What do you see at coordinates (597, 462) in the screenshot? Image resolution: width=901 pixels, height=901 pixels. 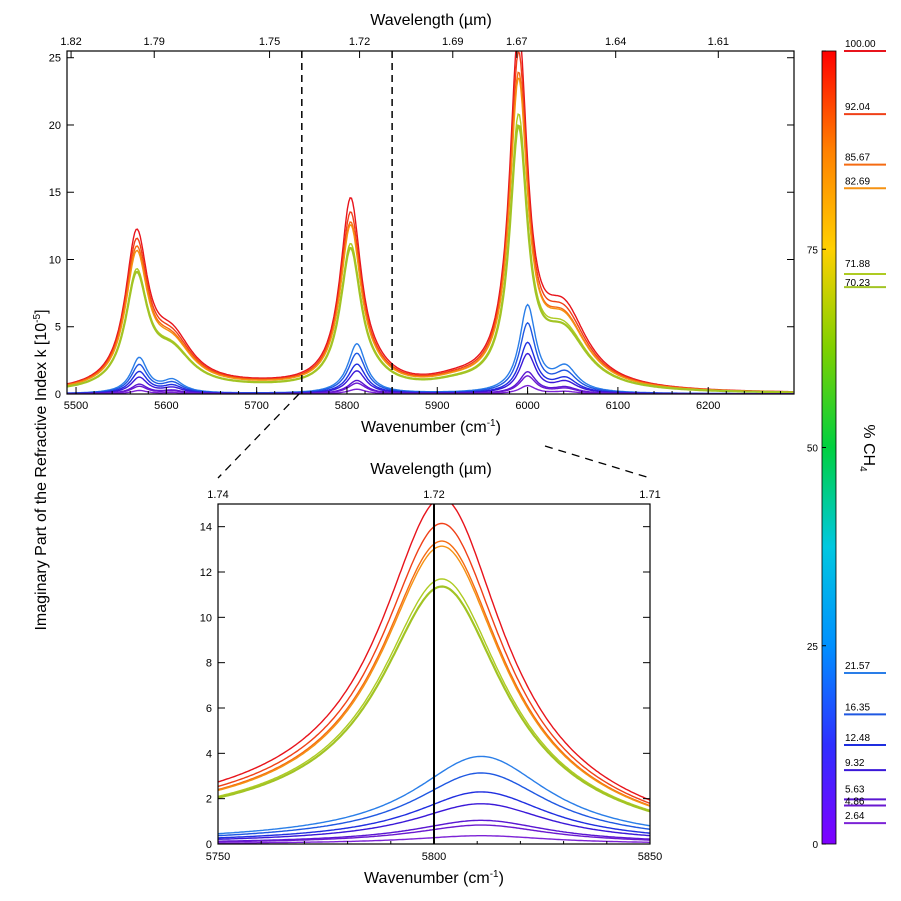 I see `zoom-connector-right` at bounding box center [597, 462].